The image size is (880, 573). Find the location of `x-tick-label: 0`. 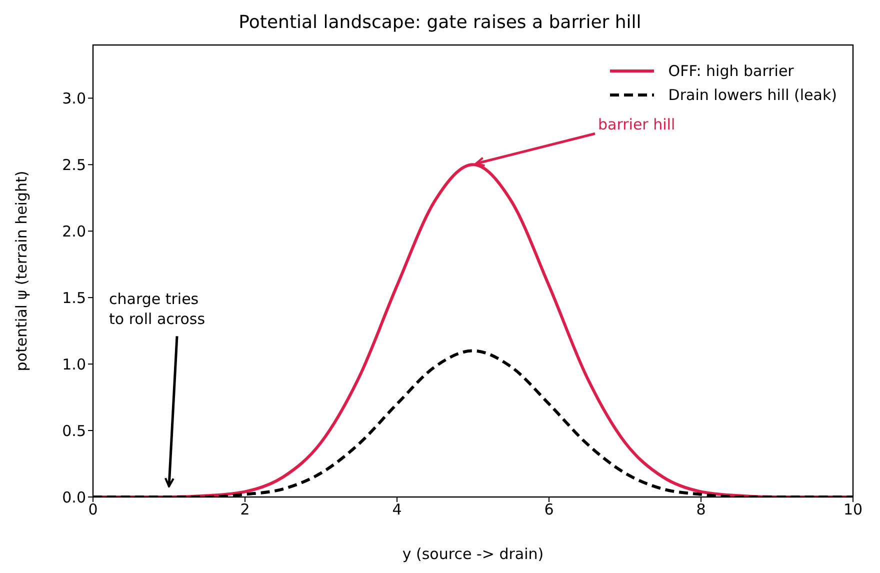

x-tick-label: 0 is located at coordinates (93, 509).